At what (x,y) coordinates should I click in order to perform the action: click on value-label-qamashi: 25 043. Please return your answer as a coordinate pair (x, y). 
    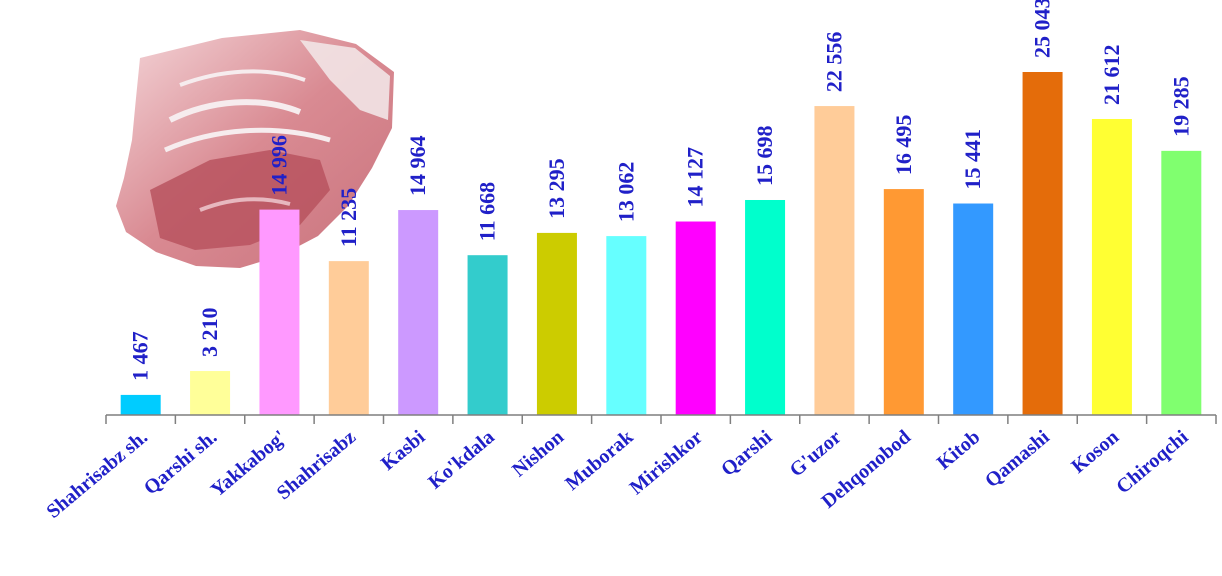
    Looking at the image, I should click on (1042, 29).